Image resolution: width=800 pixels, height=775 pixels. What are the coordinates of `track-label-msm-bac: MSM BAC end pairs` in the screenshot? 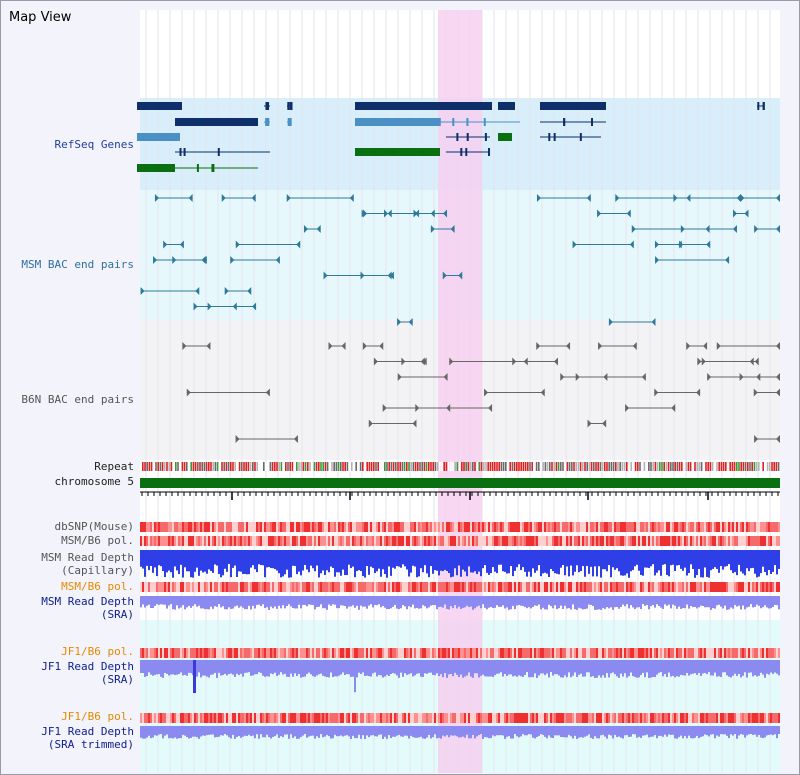 It's located at (77, 264).